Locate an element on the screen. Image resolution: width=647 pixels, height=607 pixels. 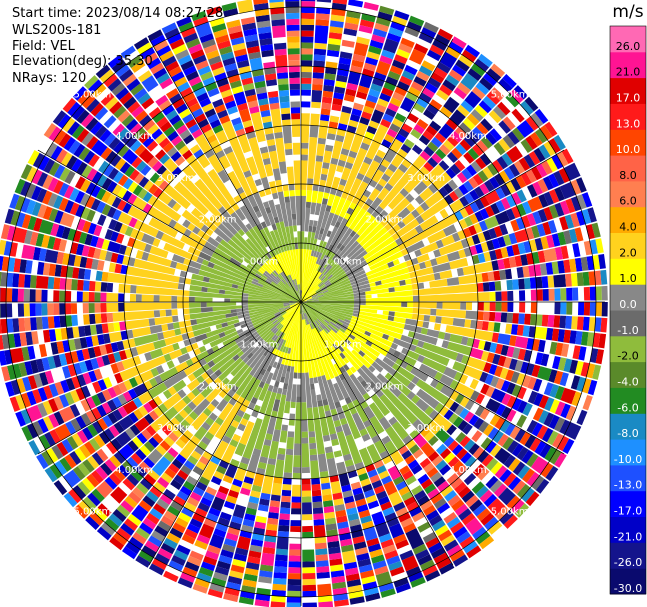
colorbar-tick-11: 0.0 is located at coordinates (628, 304).